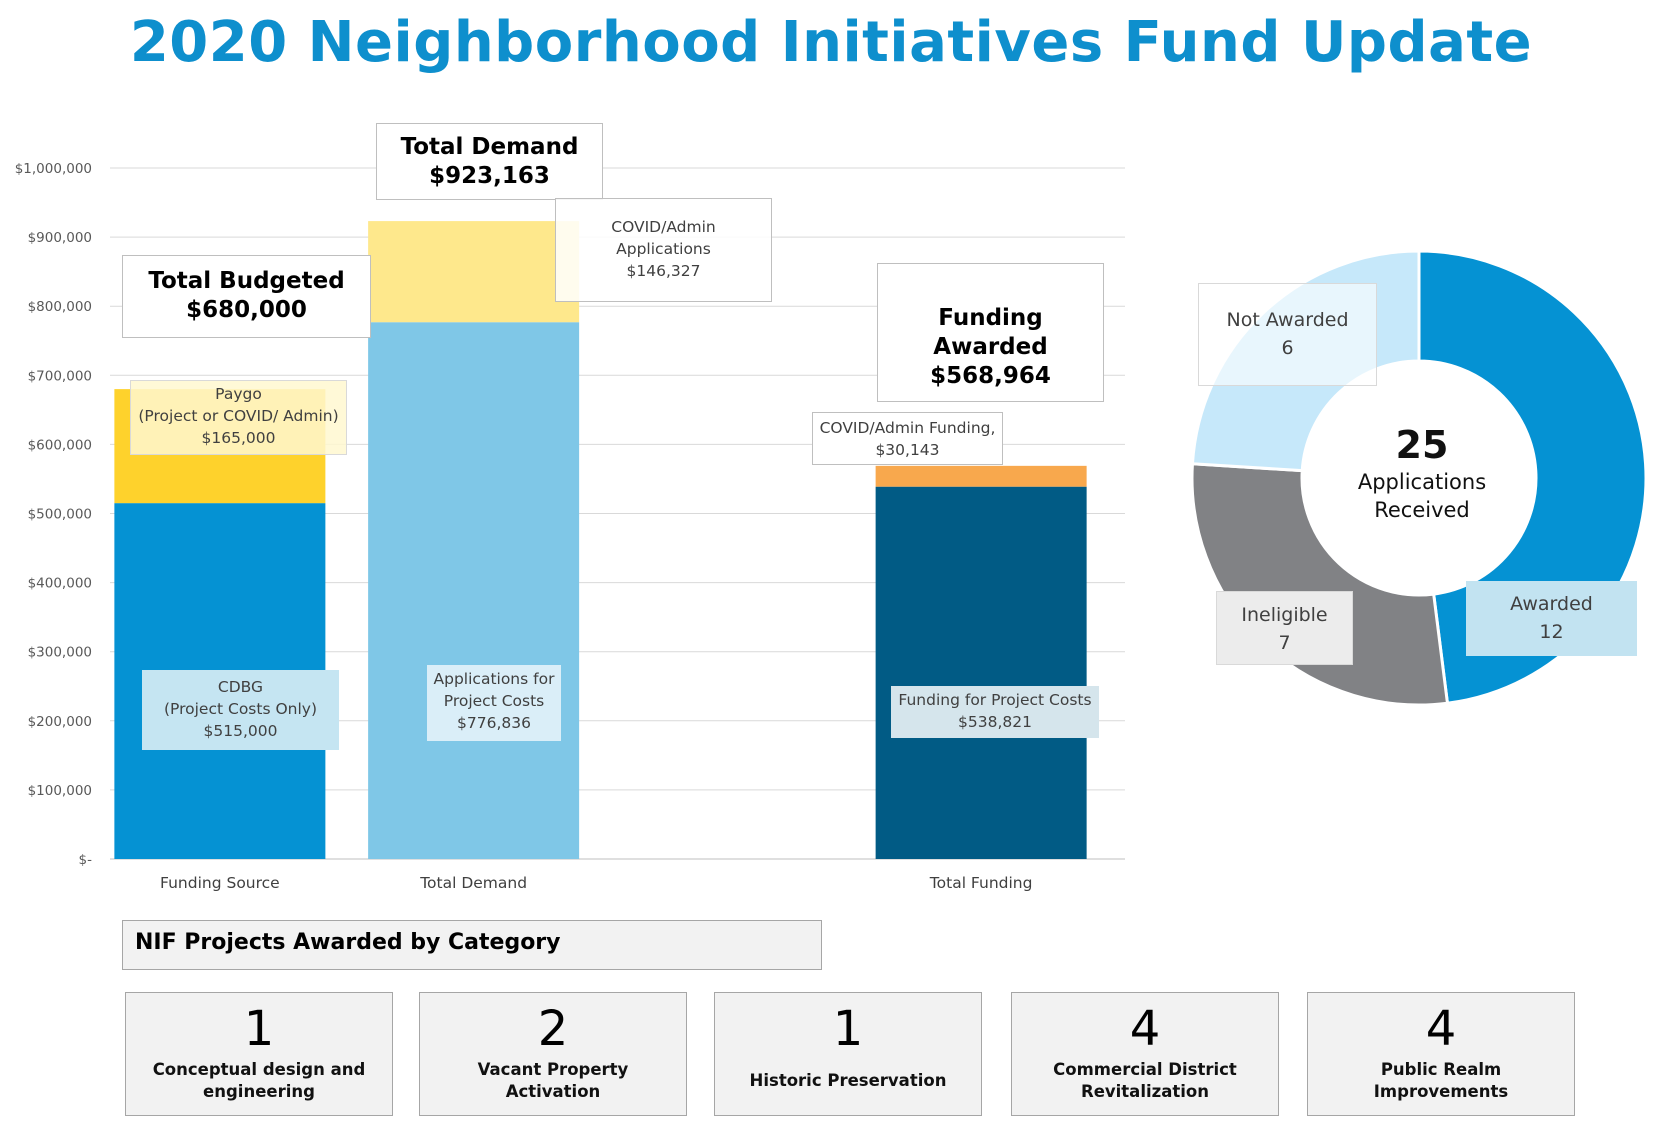 The width and height of the screenshot is (1662, 1128). I want to click on donut-center-label: 25 Applications Received, so click(1422, 473).